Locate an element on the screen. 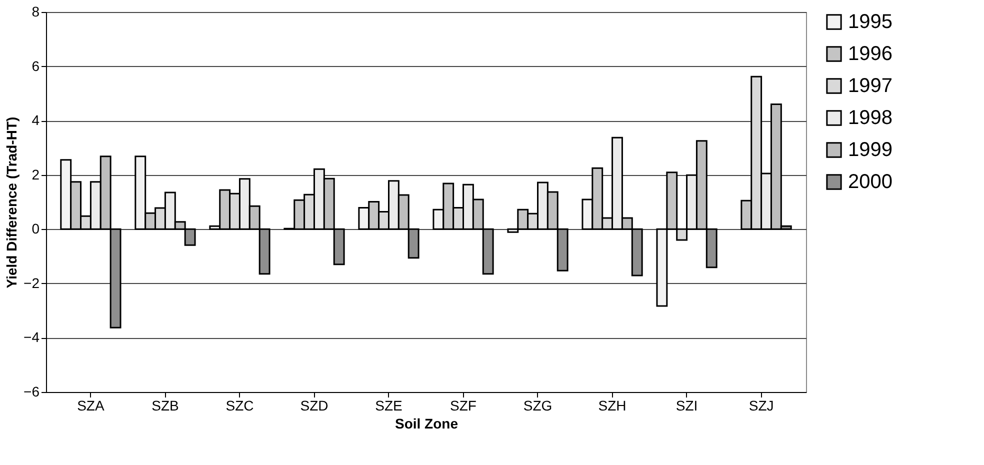 This screenshot has width=984, height=465. x-tick-label: SZJ is located at coordinates (761, 406).